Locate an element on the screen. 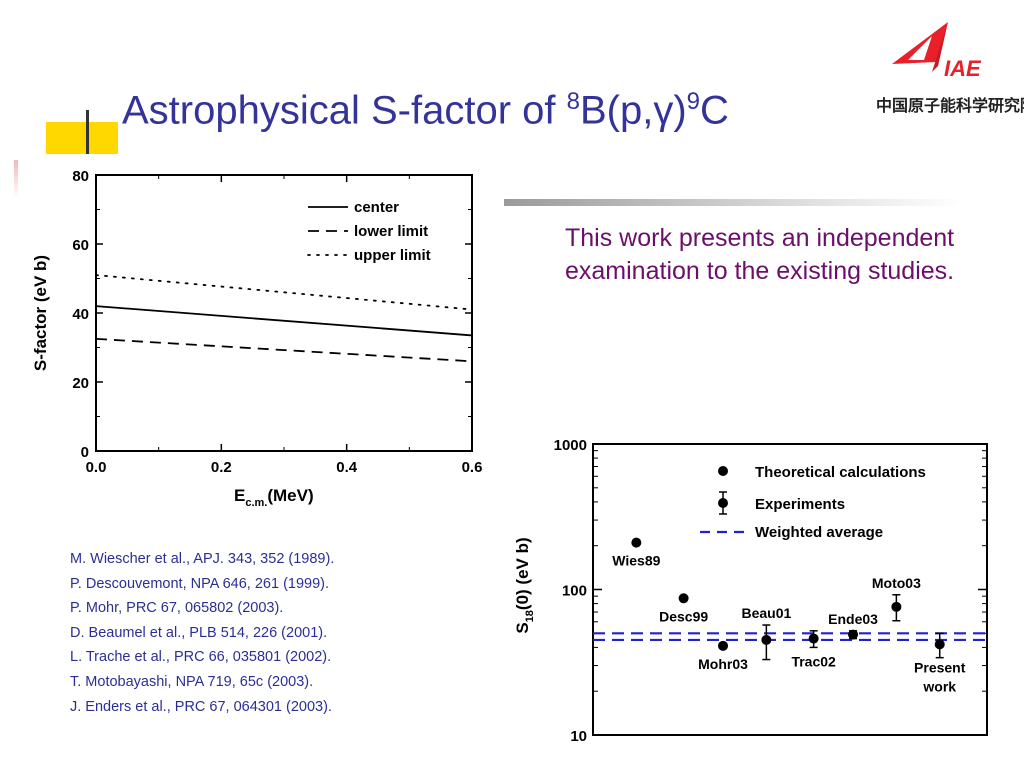 Image resolution: width=1024 pixels, height=768 pixels. legend-label: Experiments is located at coordinates (800, 504).